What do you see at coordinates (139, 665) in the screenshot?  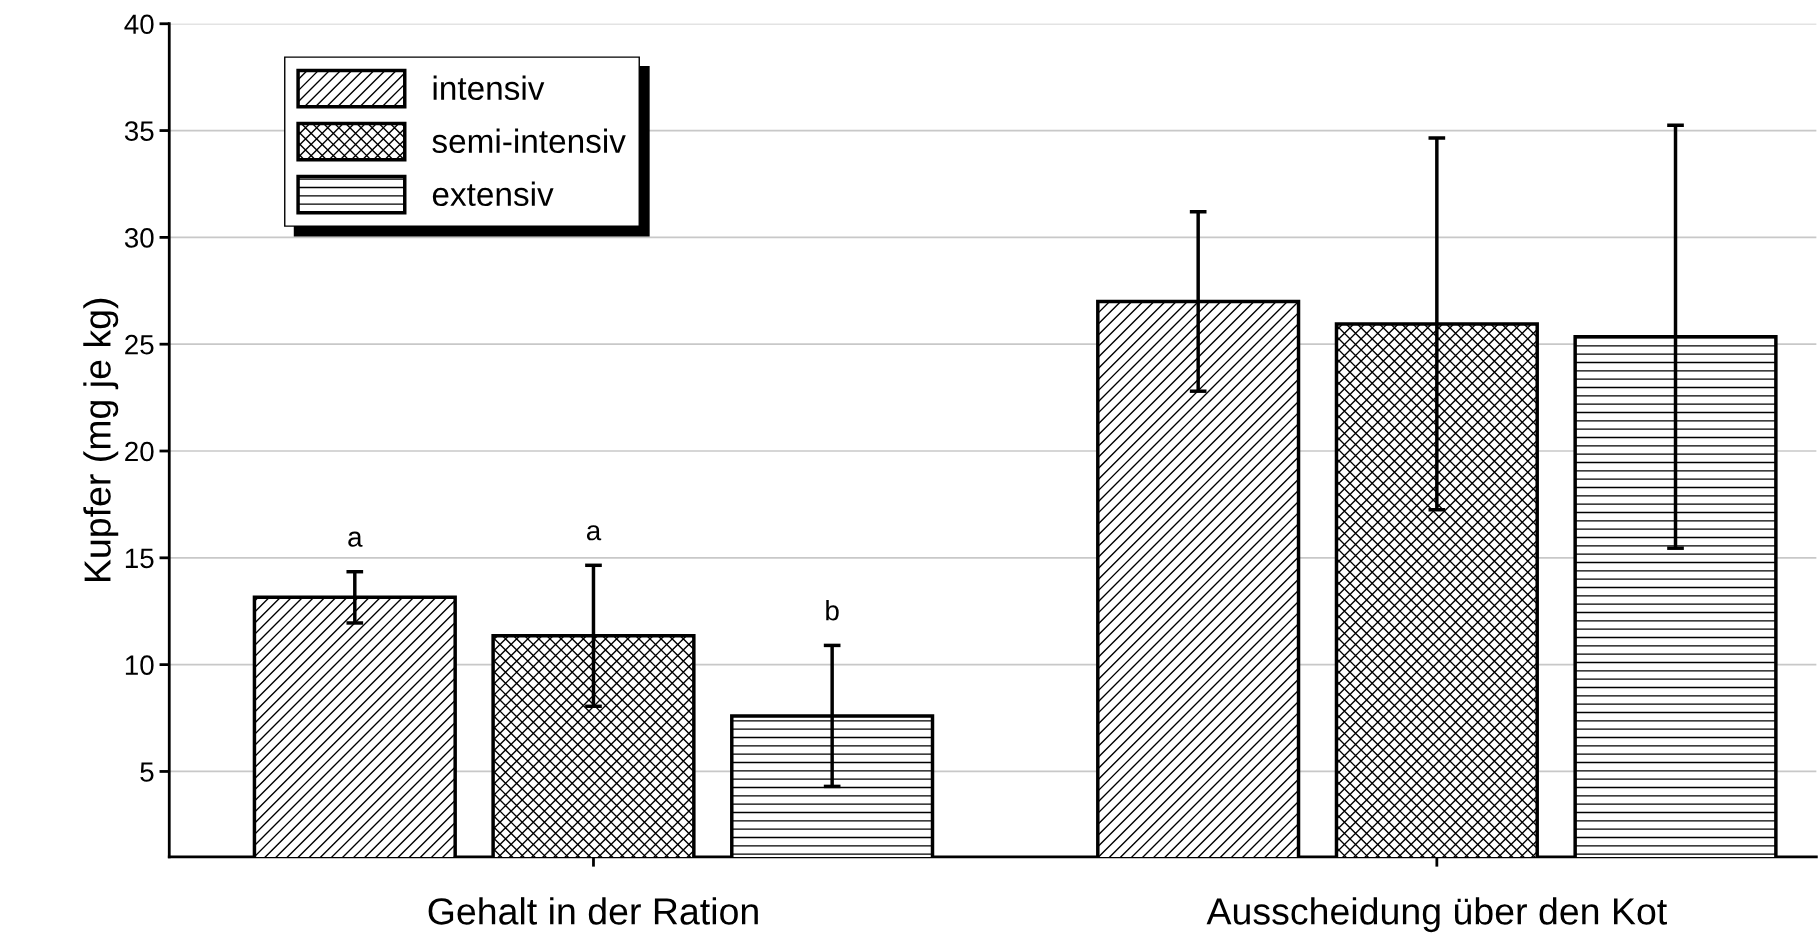 I see `y-tick-label: 10` at bounding box center [139, 665].